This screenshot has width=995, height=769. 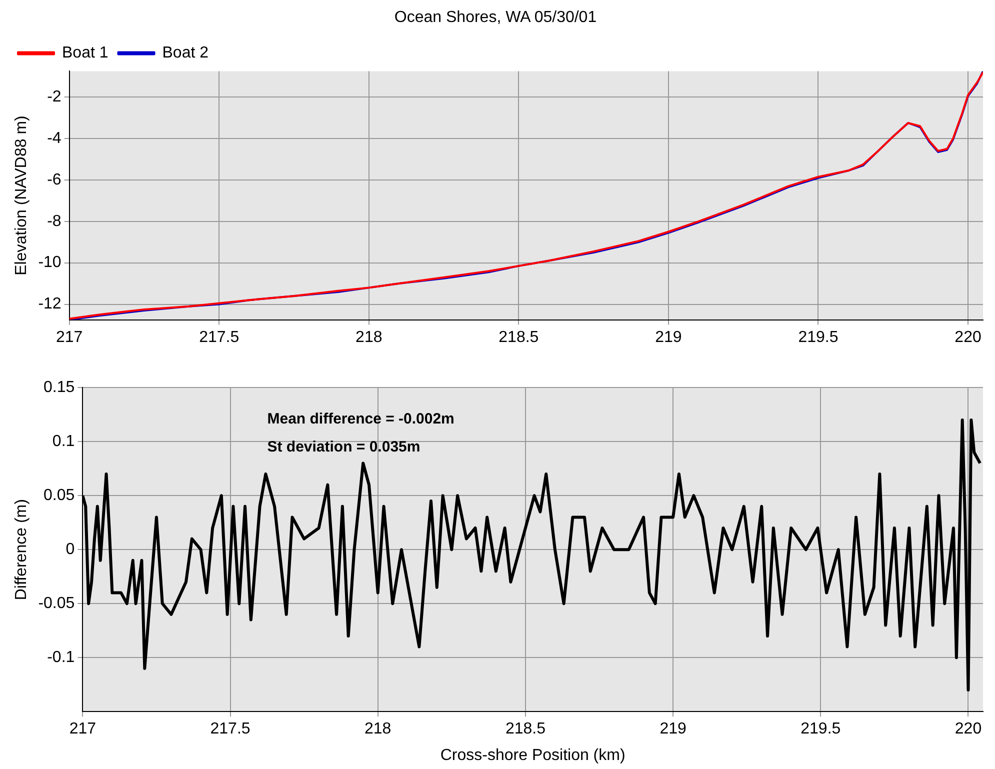 What do you see at coordinates (54, 138) in the screenshot?
I see `y-tick-label: -4` at bounding box center [54, 138].